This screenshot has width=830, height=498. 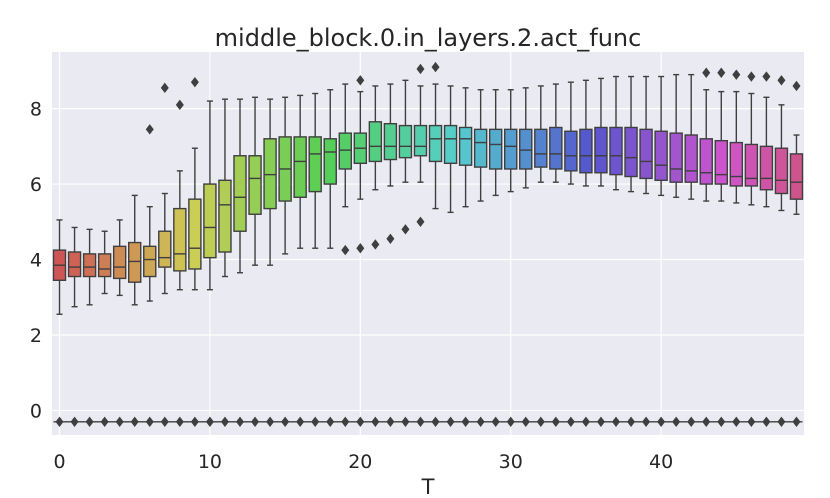 What do you see at coordinates (36, 336) in the screenshot?
I see `y-tick-label: 2` at bounding box center [36, 336].